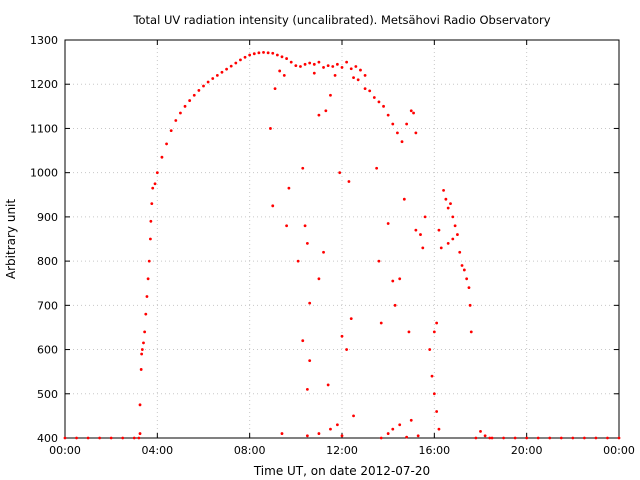 This screenshot has height=480, width=640. What do you see at coordinates (44, 40) in the screenshot?
I see `y-tick-label: 1300` at bounding box center [44, 40].